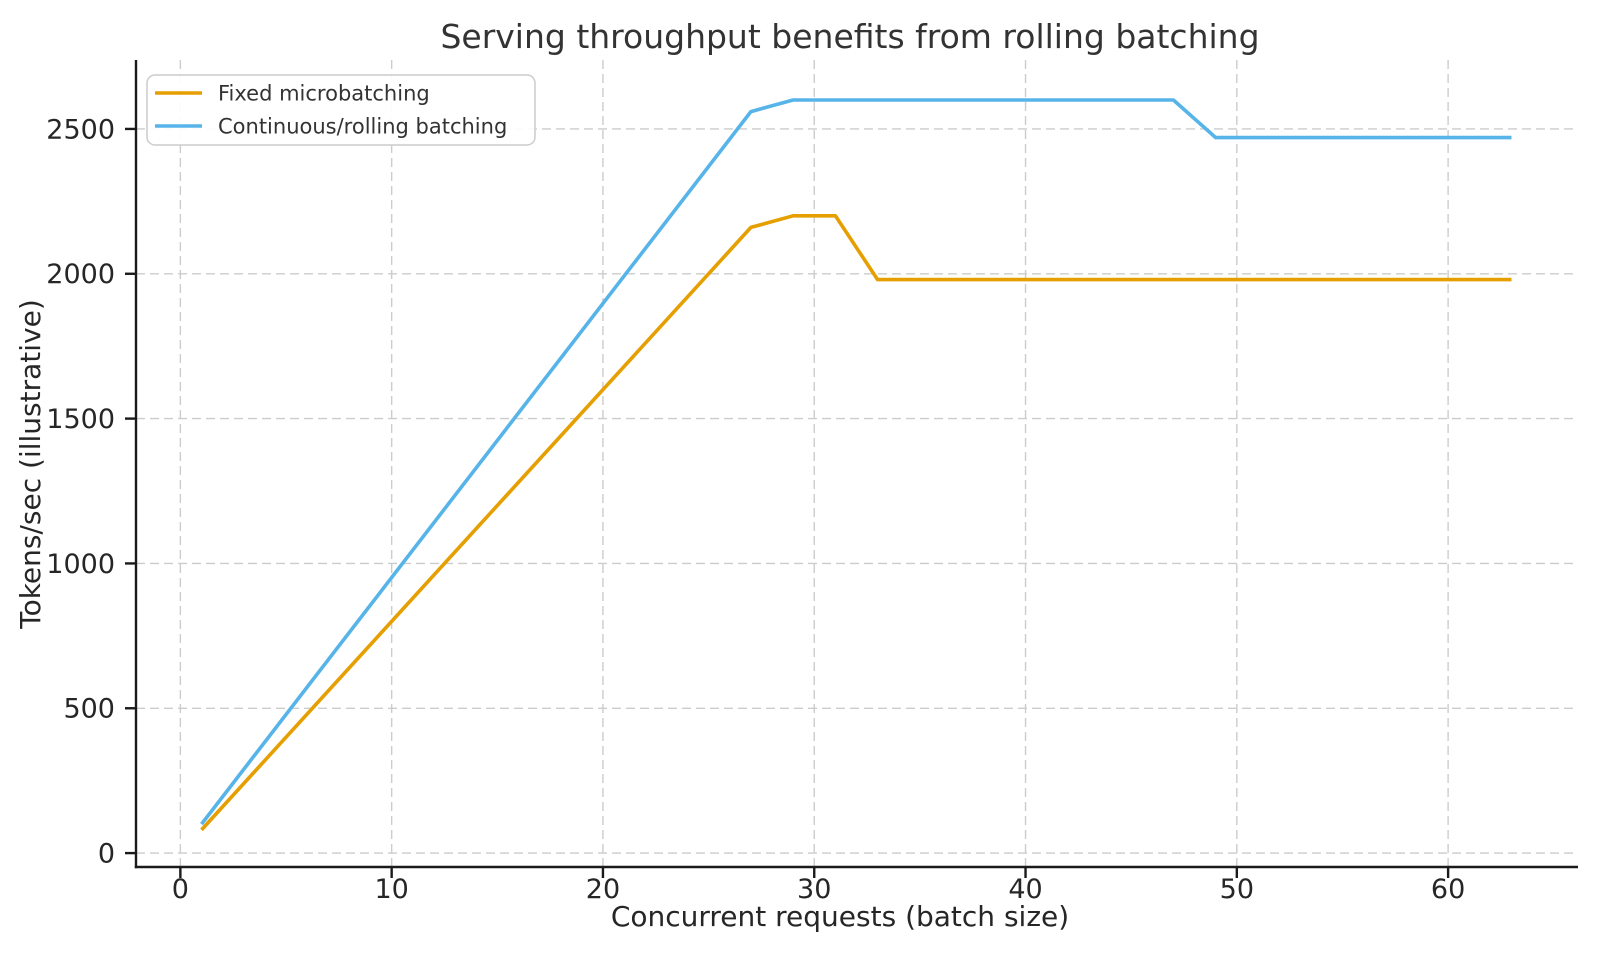  What do you see at coordinates (324, 93) in the screenshot?
I see `legend-label-0: Fixed microbatching` at bounding box center [324, 93].